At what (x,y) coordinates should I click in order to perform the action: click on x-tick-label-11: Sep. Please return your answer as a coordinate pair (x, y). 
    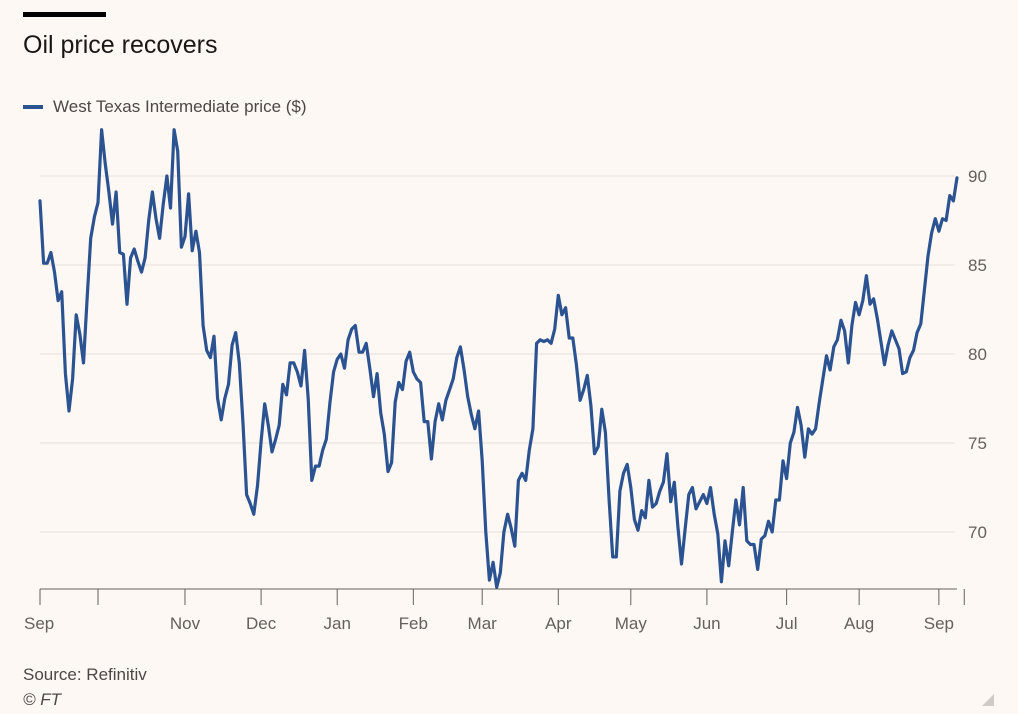
    Looking at the image, I should click on (939, 623).